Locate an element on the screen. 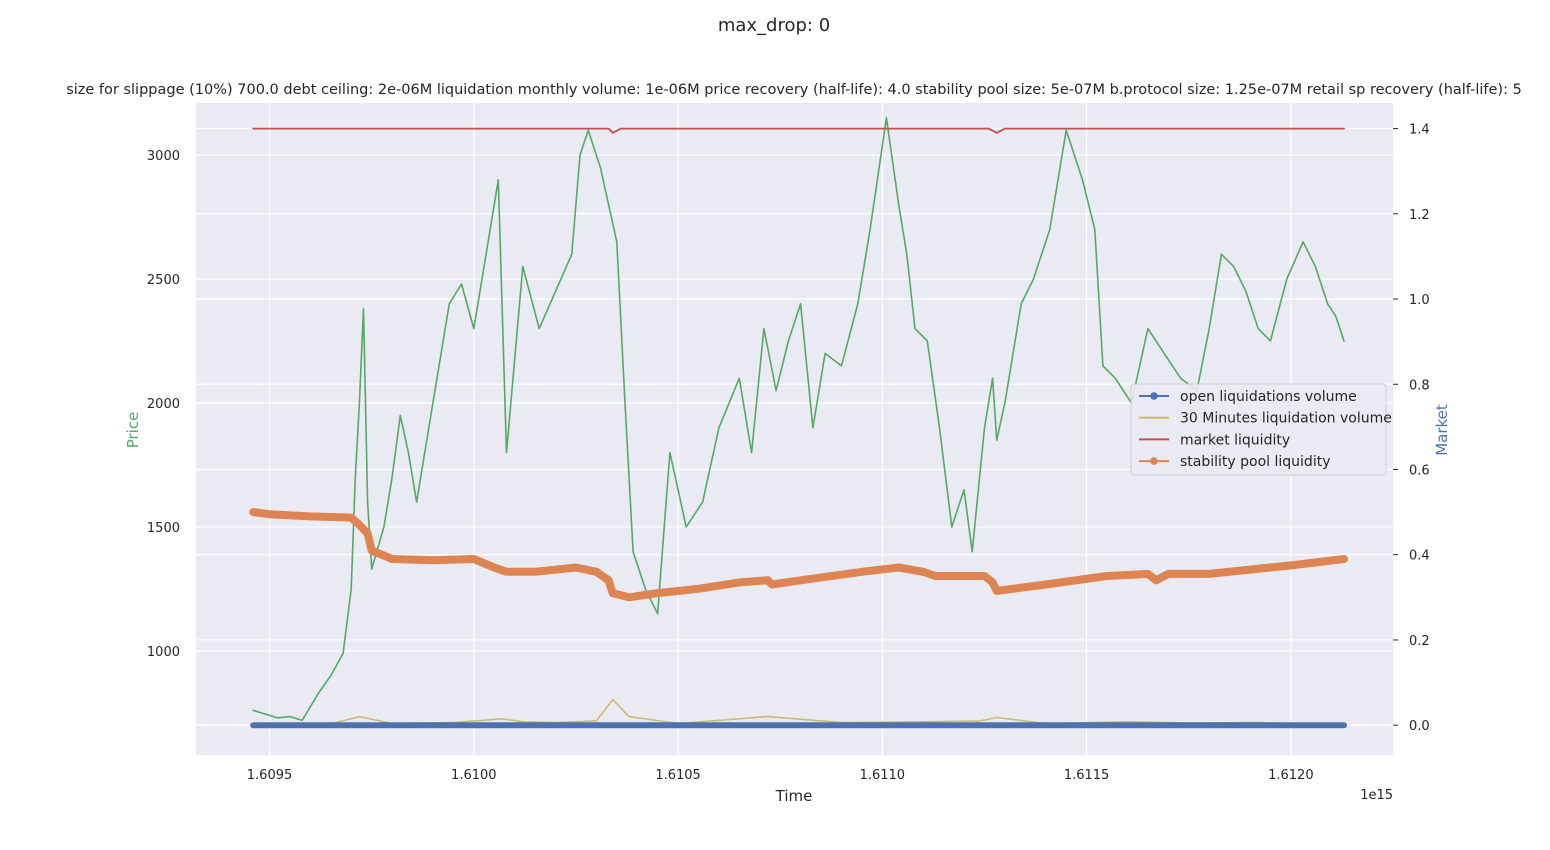 The height and width of the screenshot is (850, 1550). y-left-tick-label: 3000 is located at coordinates (163, 156).